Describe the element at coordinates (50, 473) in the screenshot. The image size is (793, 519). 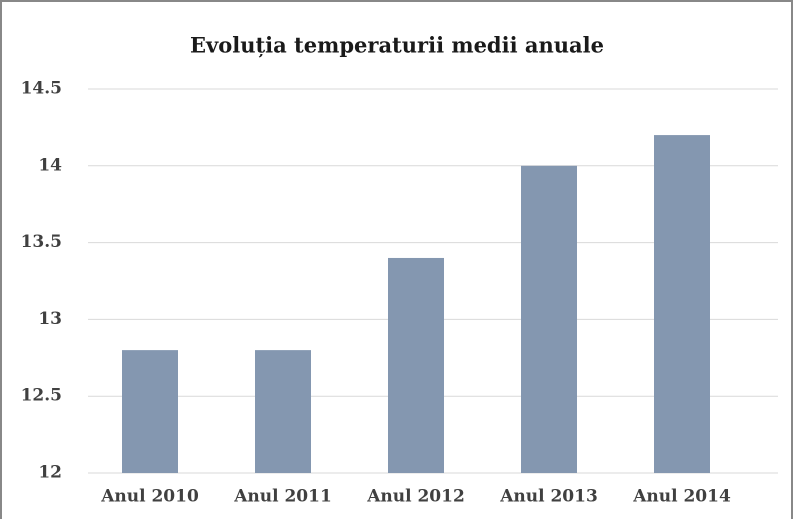
I see `y-tick-label: 12` at that location.